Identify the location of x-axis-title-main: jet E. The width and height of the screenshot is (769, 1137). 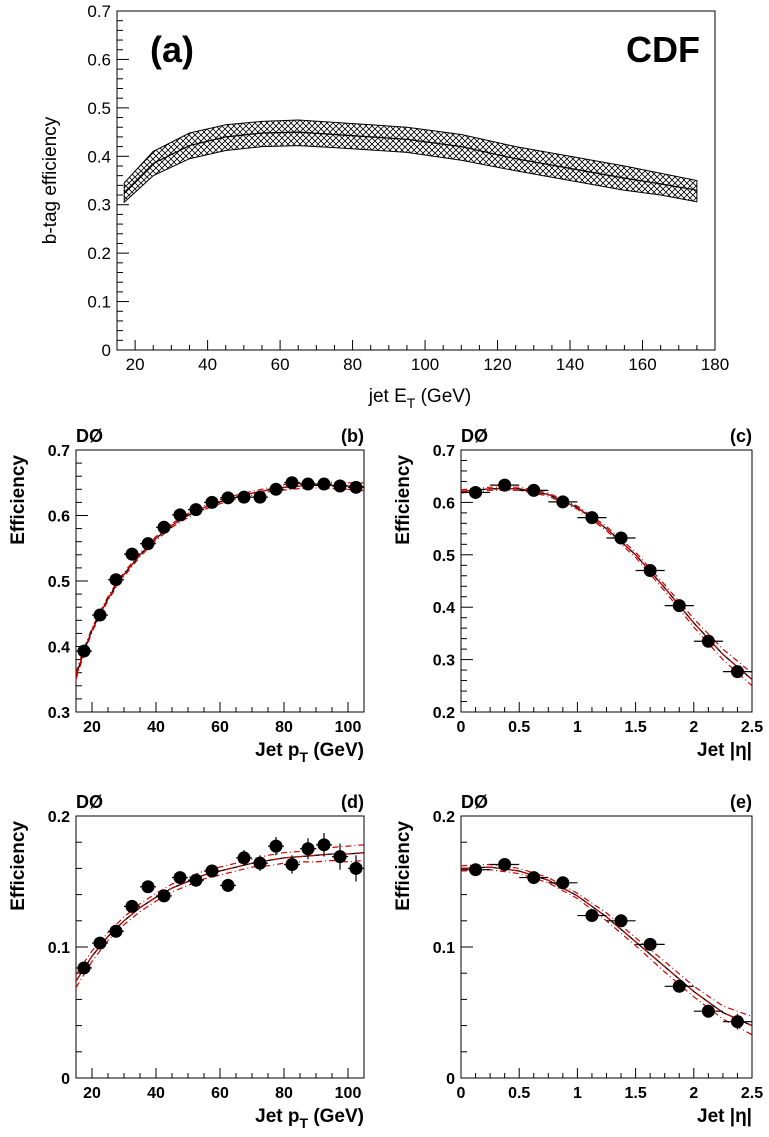
(387, 396).